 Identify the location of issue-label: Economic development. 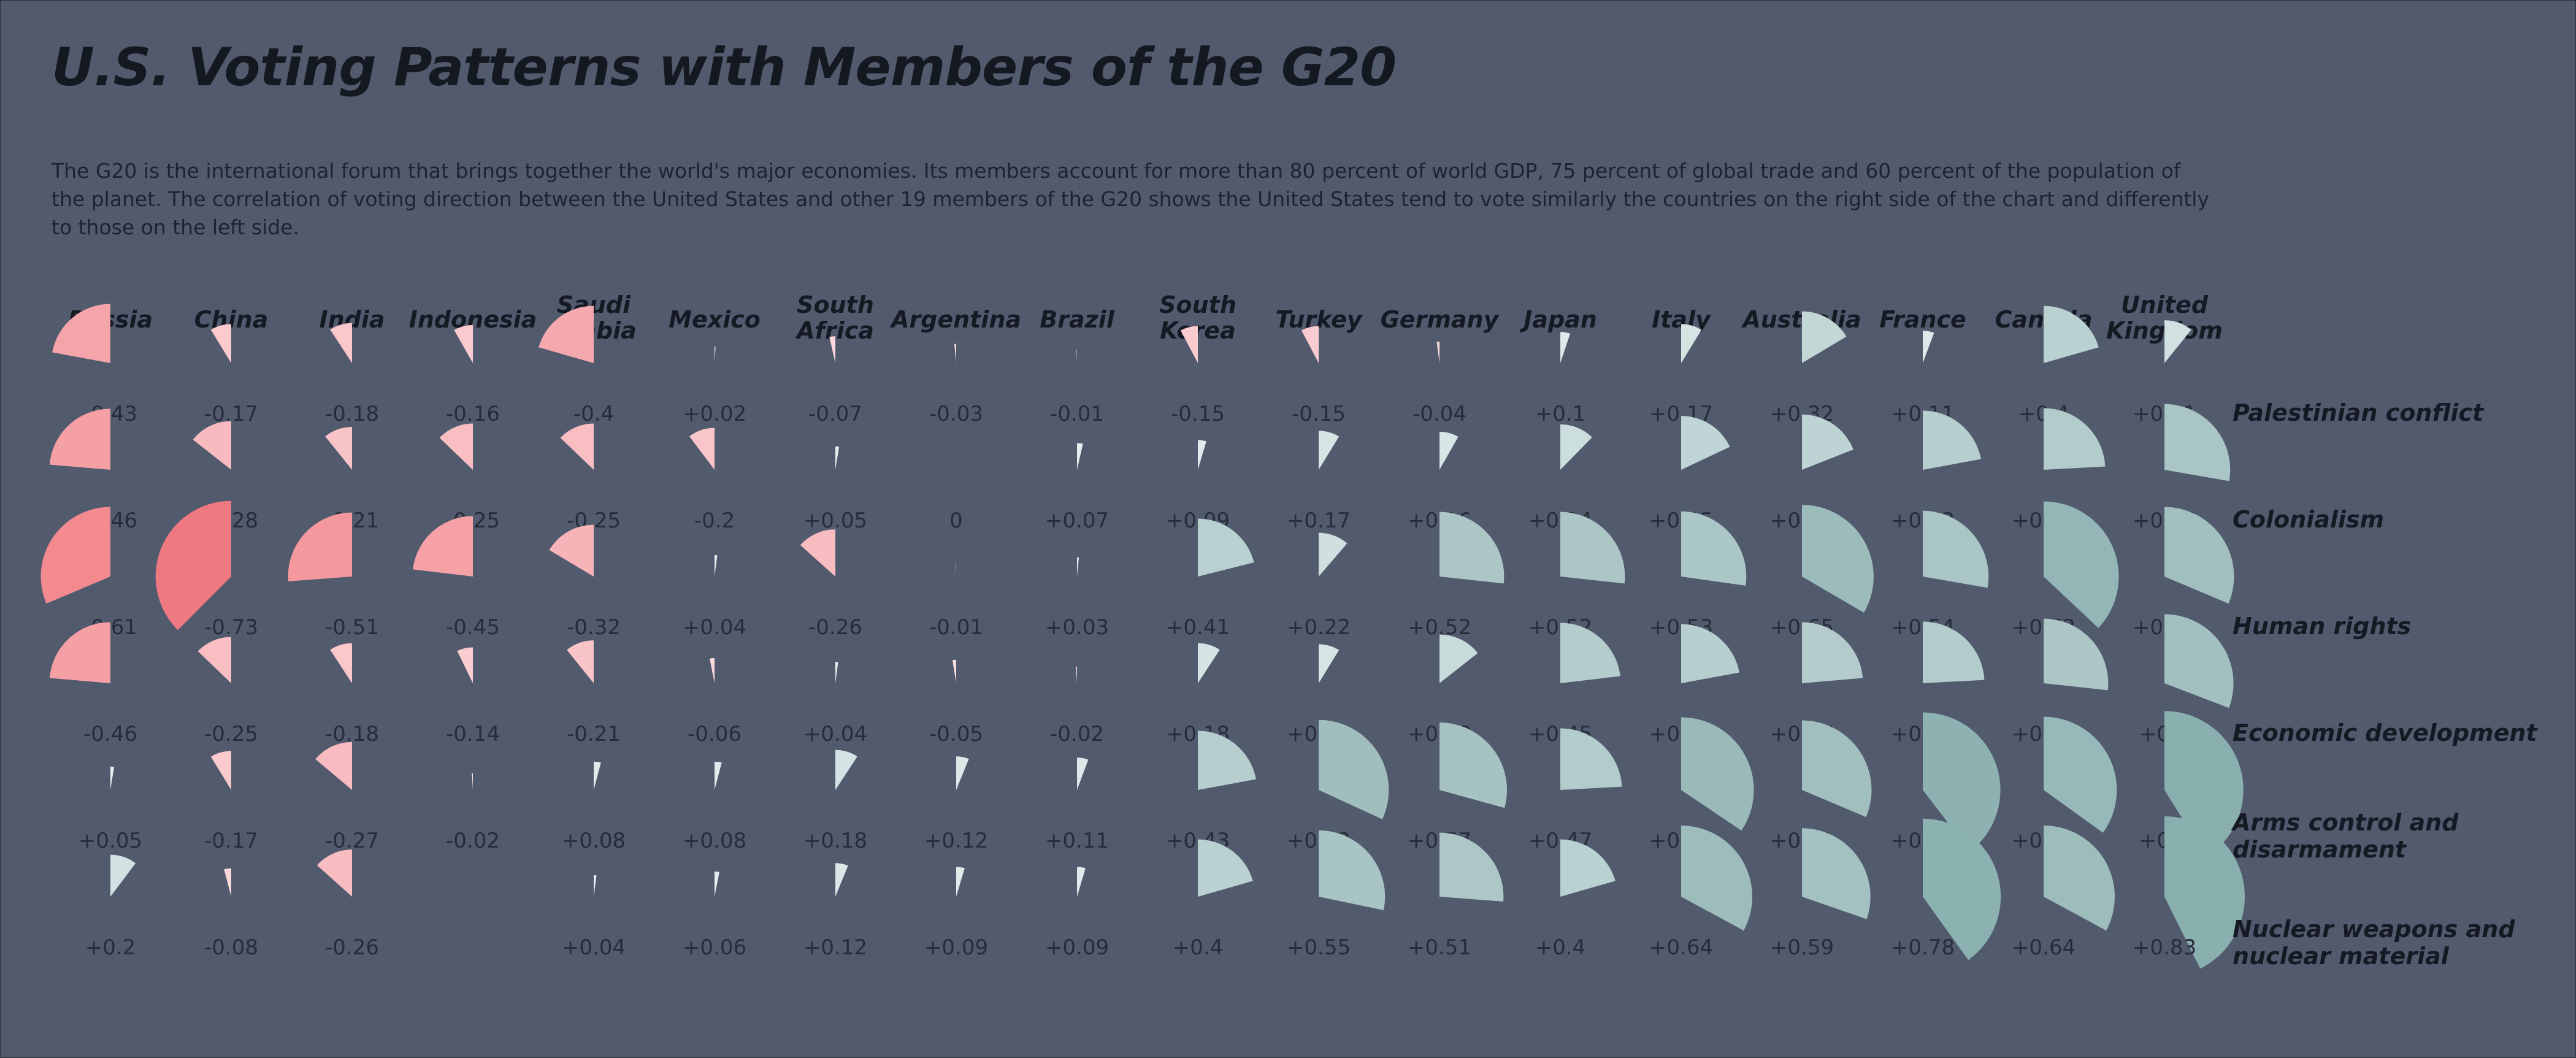
(2385, 732).